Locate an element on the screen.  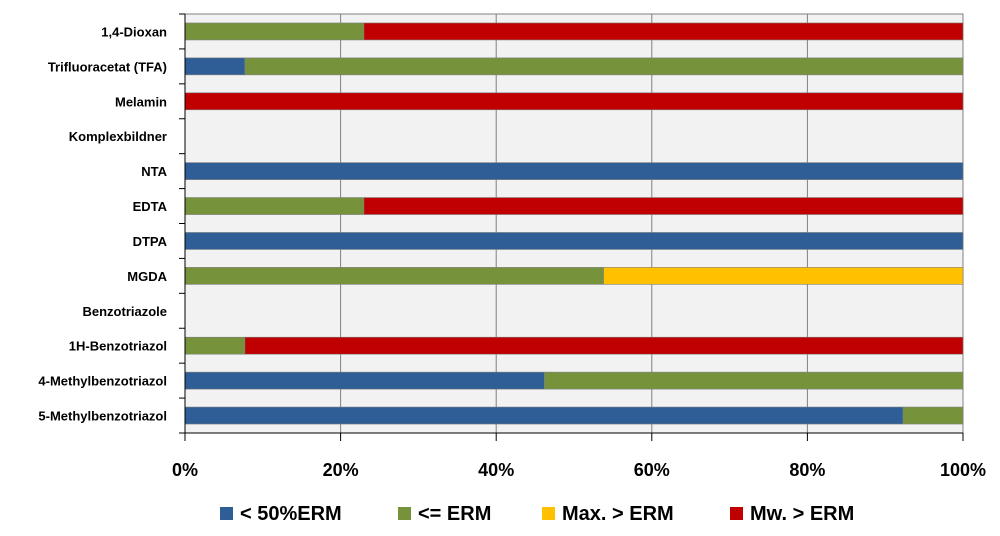
category-label: EDTA is located at coordinates (150, 206).